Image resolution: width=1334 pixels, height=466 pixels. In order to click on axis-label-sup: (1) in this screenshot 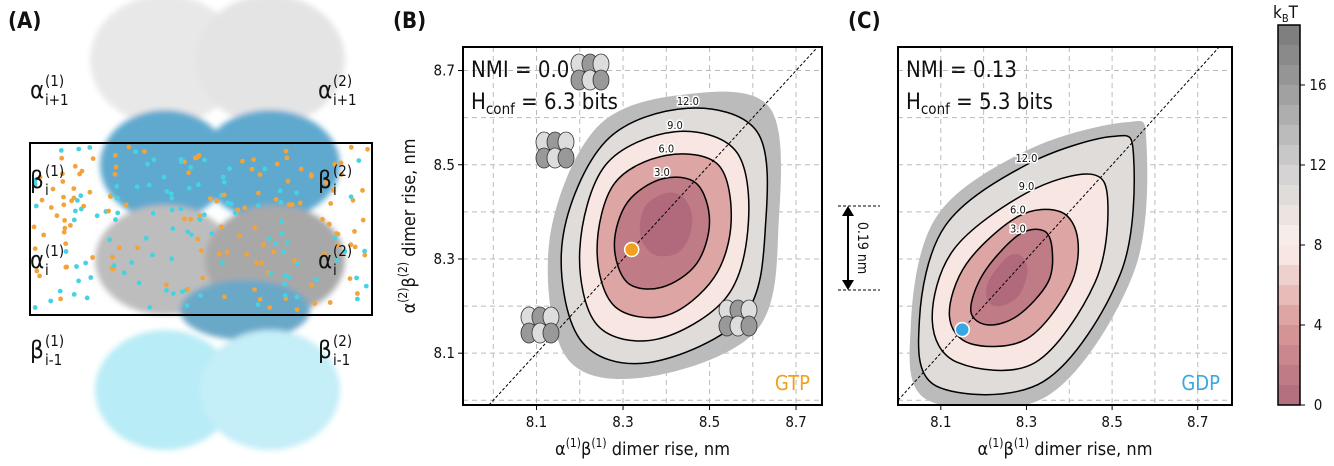, I will do `click(598, 443)`.